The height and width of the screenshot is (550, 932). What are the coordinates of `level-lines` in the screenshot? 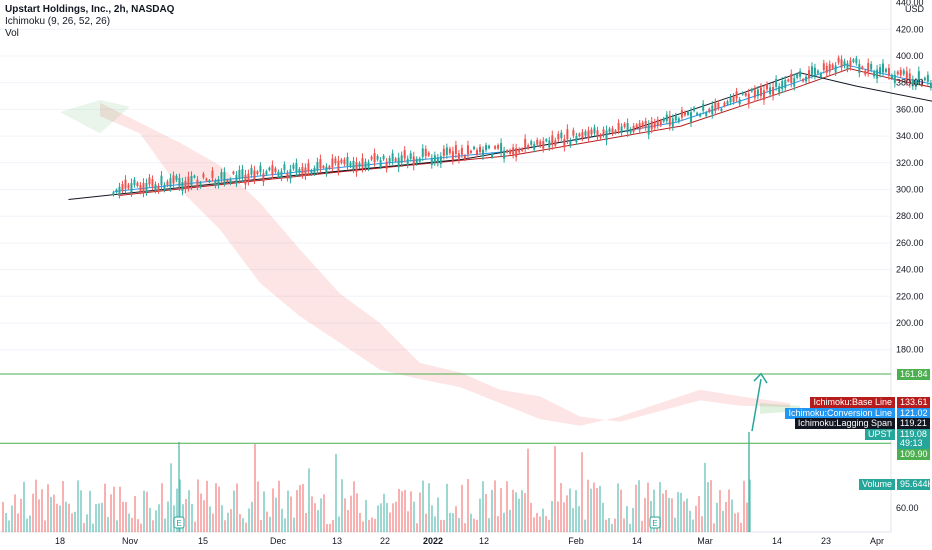 It's located at (445, 408).